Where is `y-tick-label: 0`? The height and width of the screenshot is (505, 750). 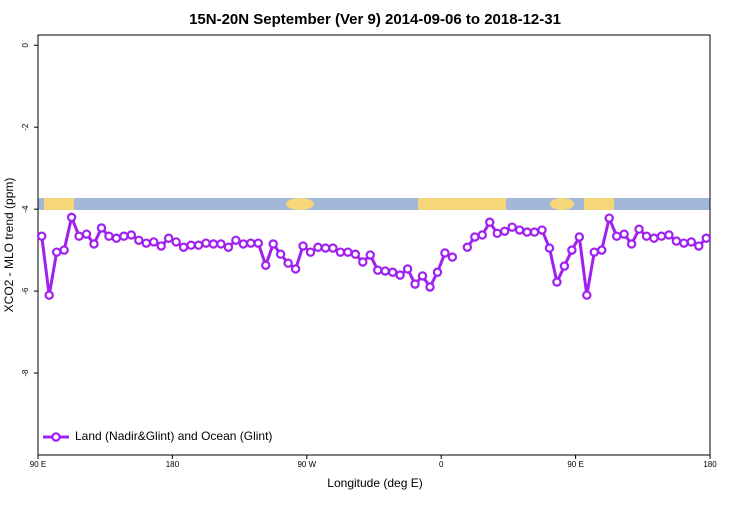 y-tick-label: 0 is located at coordinates (25, 44).